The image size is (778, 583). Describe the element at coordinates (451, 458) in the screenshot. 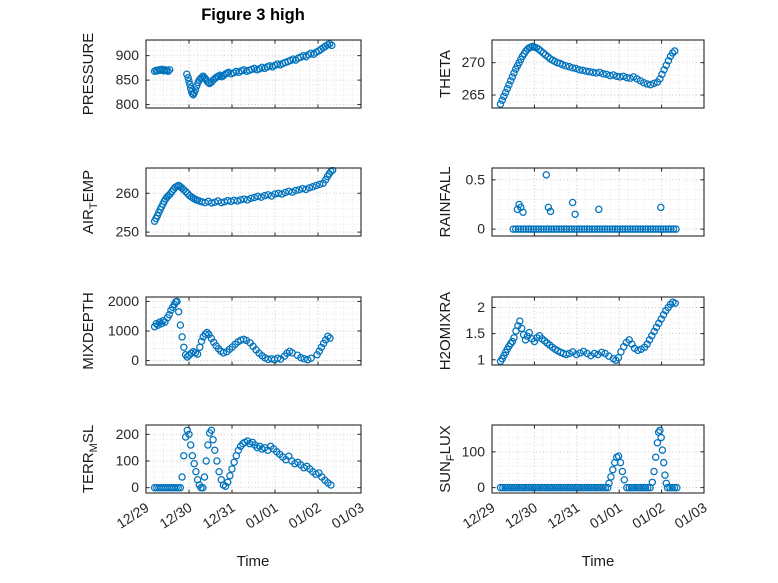

I see `ylabel-sun-flux-sub: F` at that location.